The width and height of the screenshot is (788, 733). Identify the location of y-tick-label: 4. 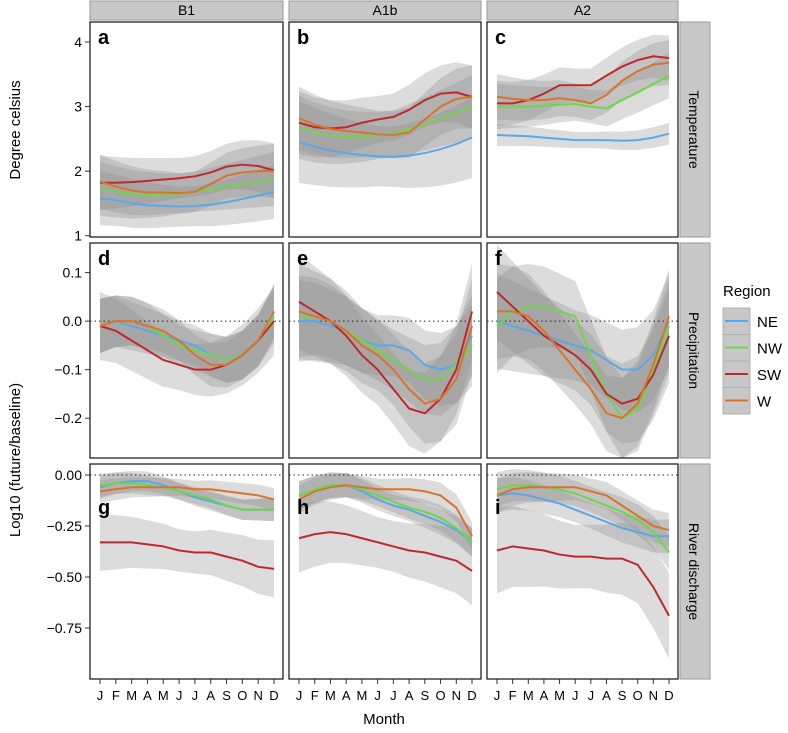
(78, 42).